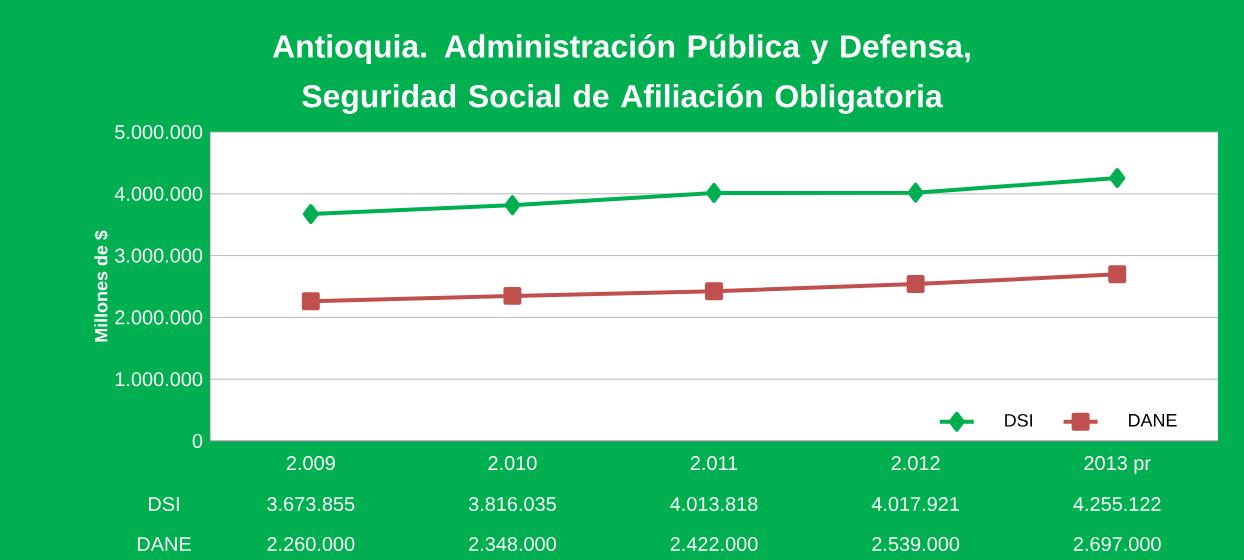 This screenshot has height=560, width=1244. What do you see at coordinates (311, 544) in the screenshot?
I see `data-label: 2.260.000` at bounding box center [311, 544].